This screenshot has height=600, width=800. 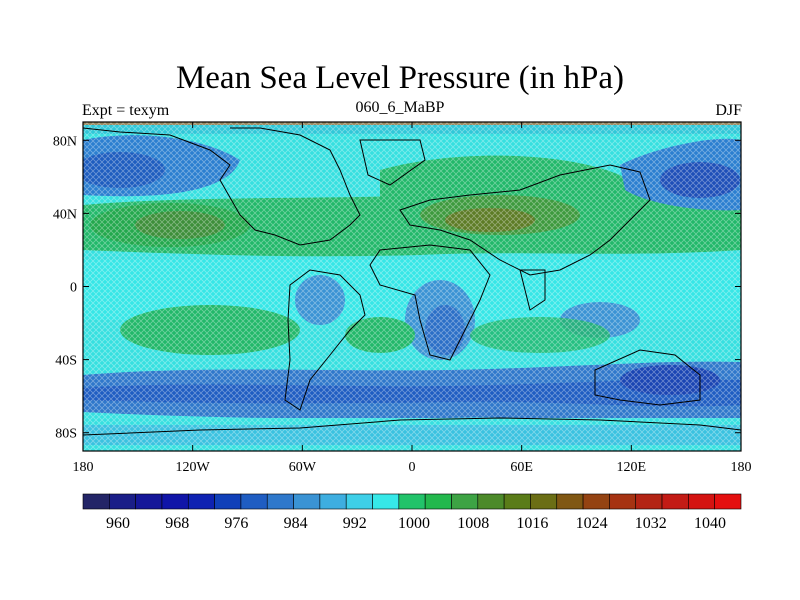 I want to click on lon-tick-label: 60E, so click(x=521, y=467).